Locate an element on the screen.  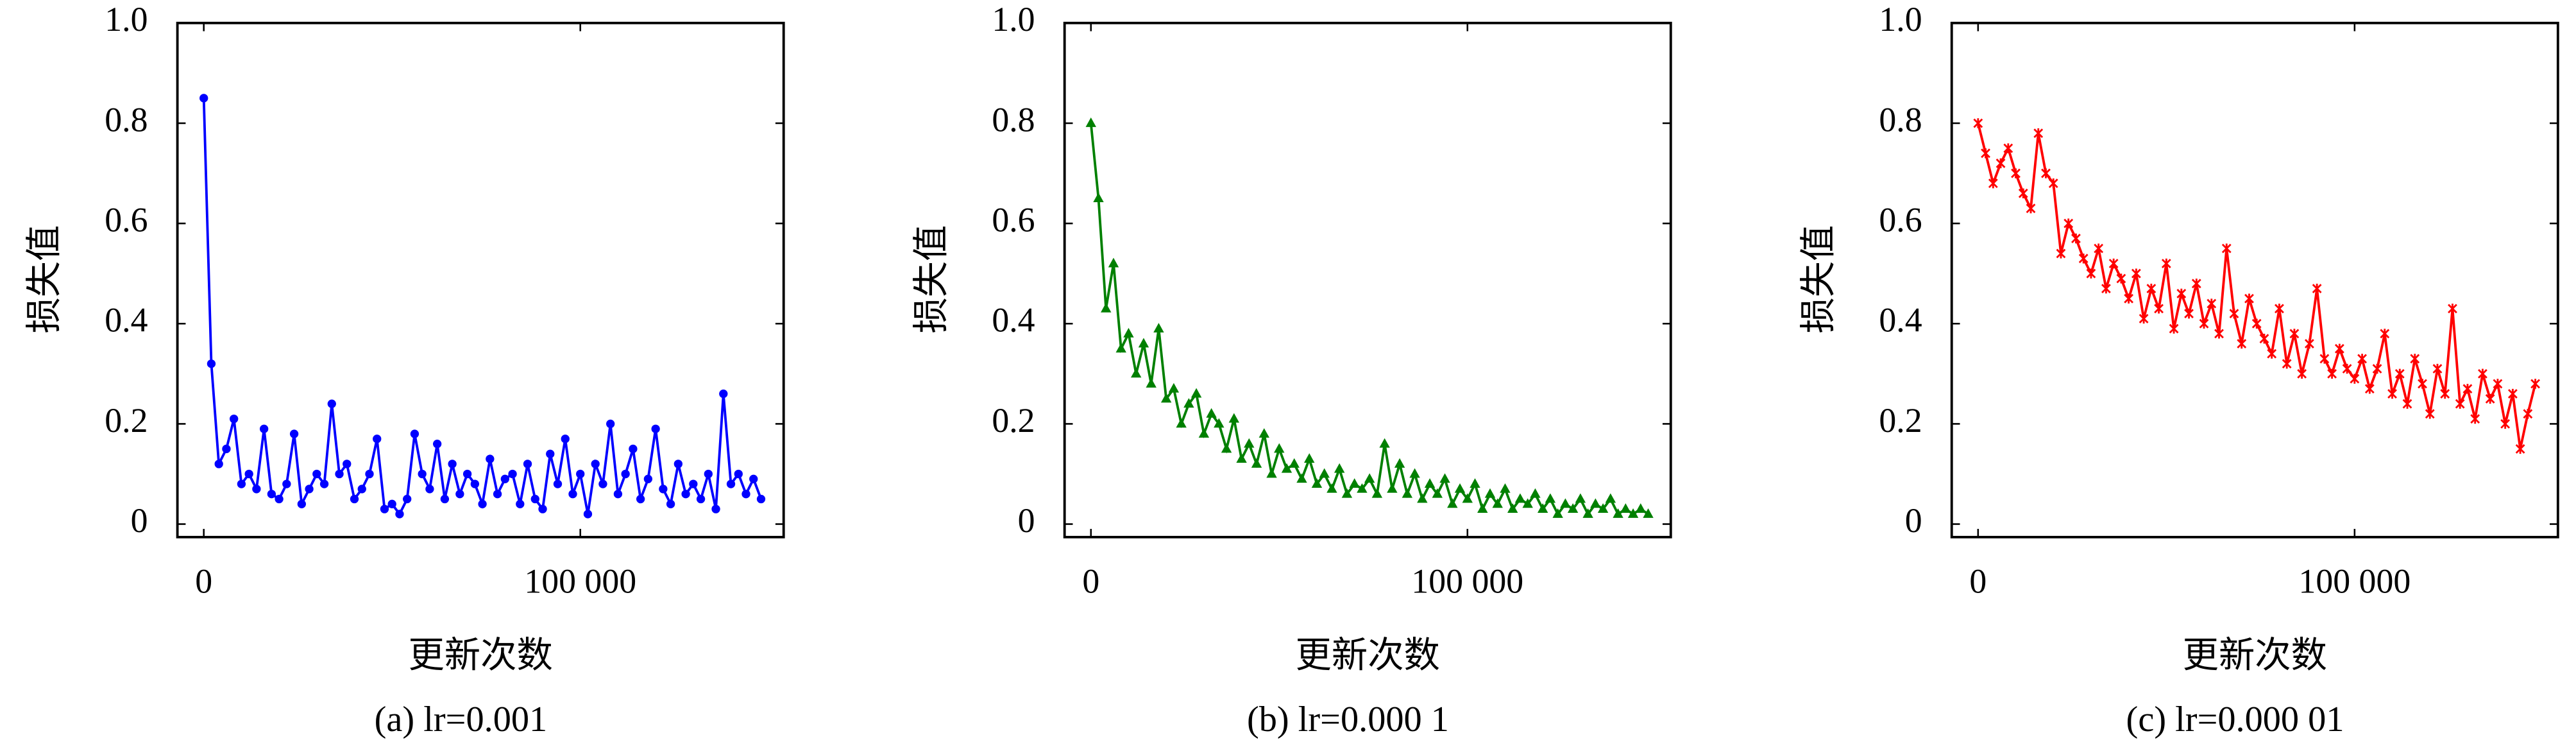
markers is located at coordinates (1369, 317).